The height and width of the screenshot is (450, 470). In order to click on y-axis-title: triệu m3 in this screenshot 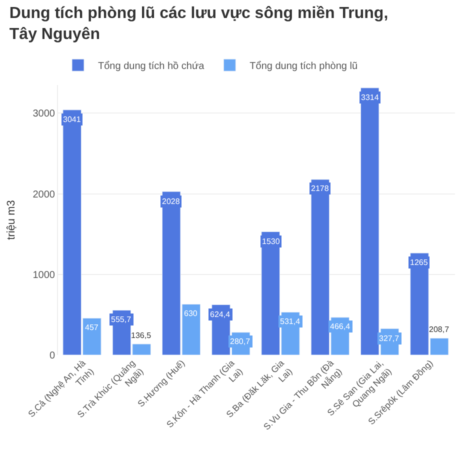, I will do `click(11, 220)`.